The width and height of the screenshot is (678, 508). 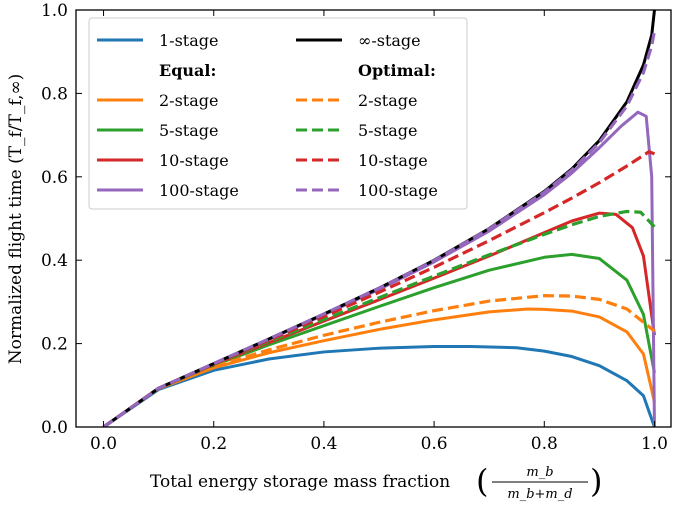 I want to click on y-tick-label: 0.4, so click(x=54, y=261).